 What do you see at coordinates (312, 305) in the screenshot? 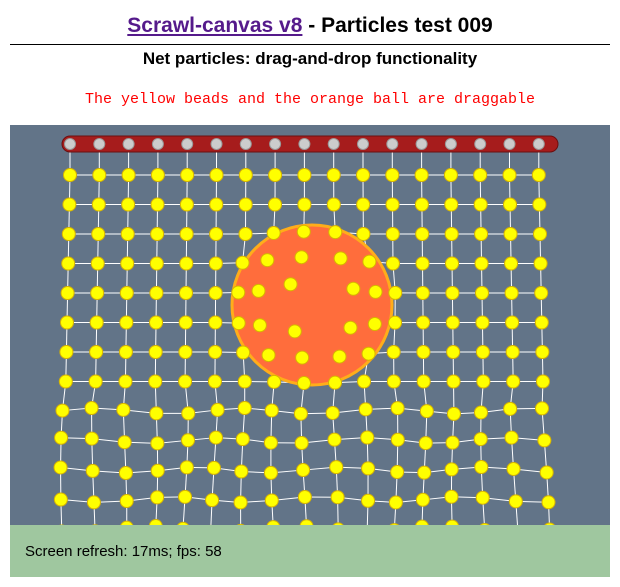
I see `orange-ball` at bounding box center [312, 305].